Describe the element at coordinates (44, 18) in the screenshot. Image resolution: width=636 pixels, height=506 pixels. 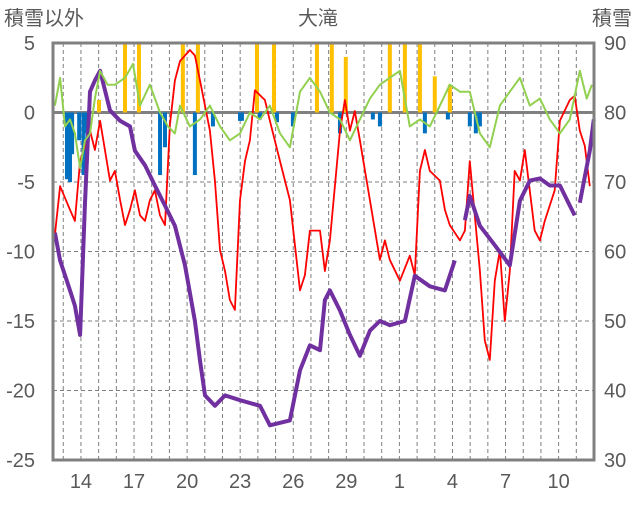
I see `left-axis-title: 積雪以外` at that location.